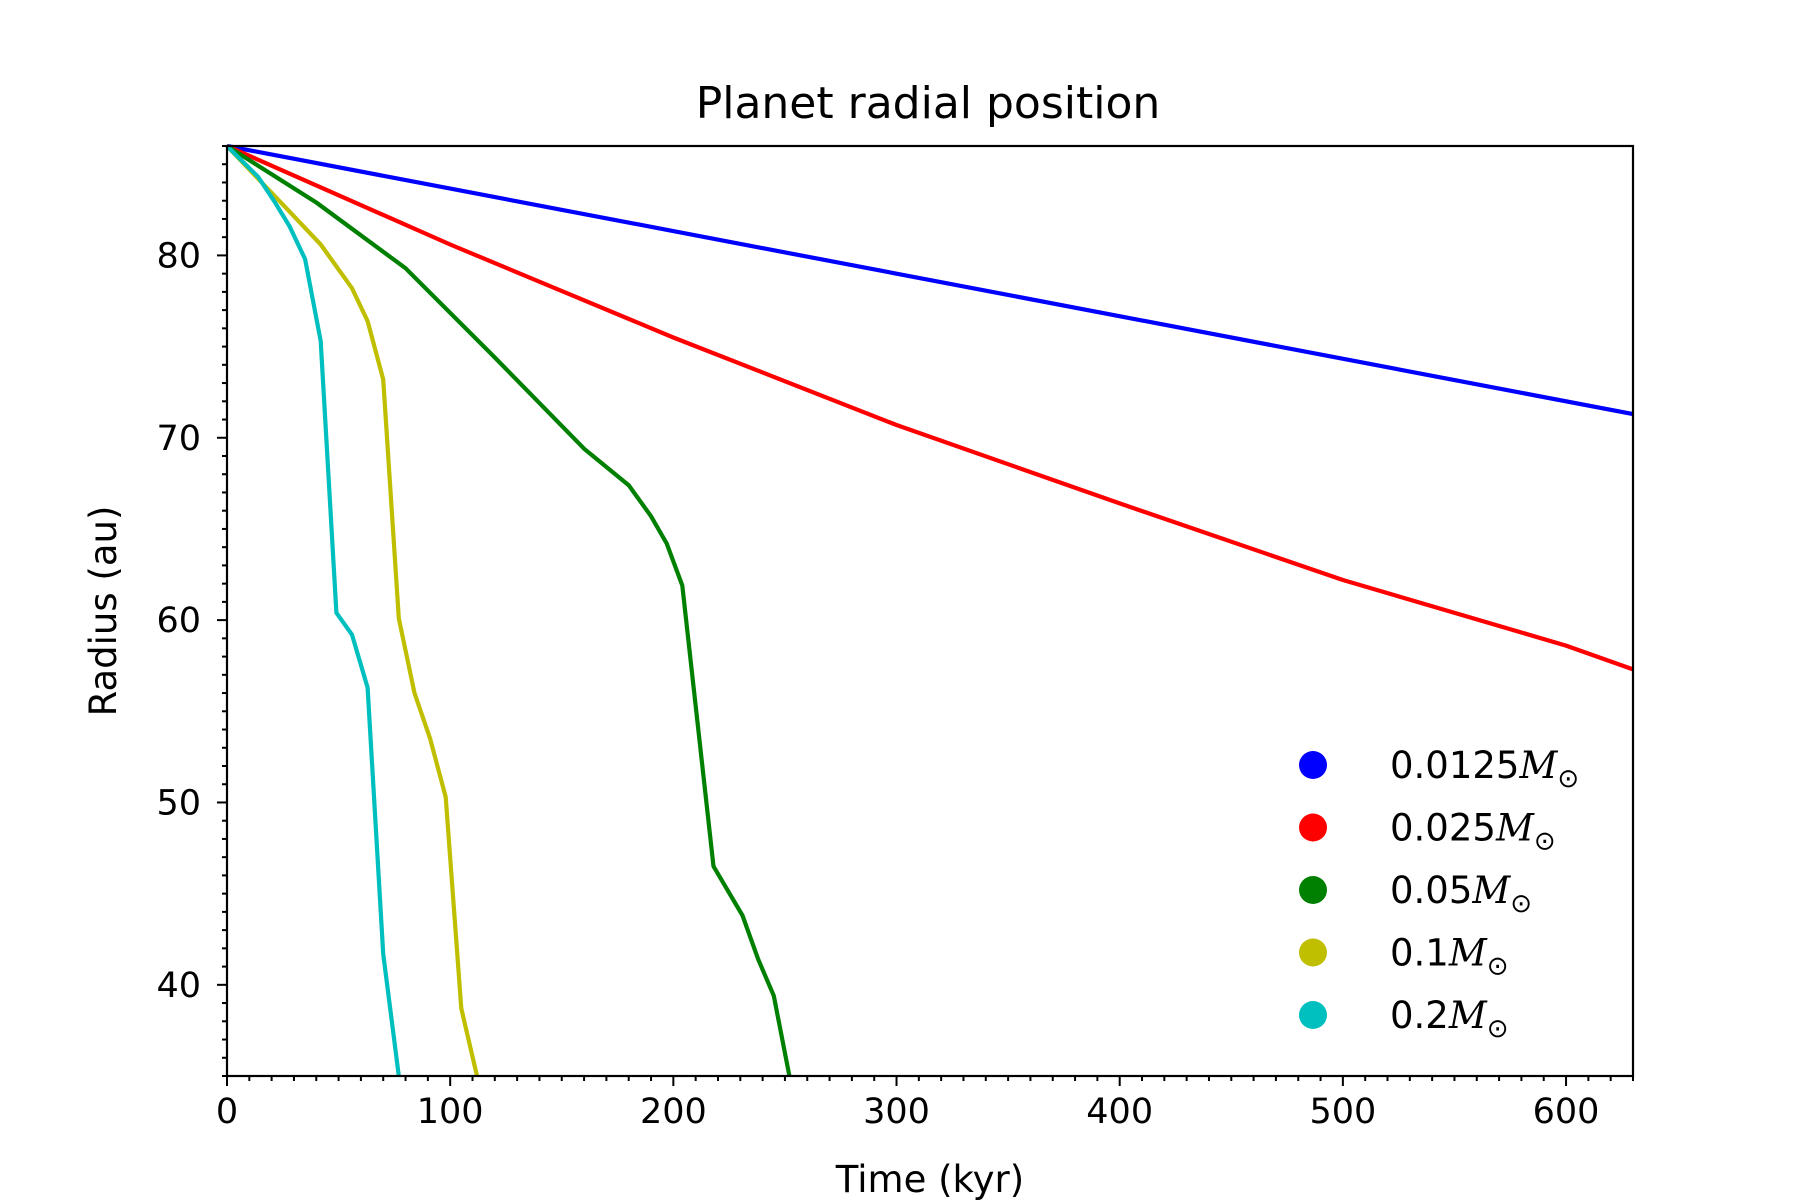 This screenshot has width=1800, height=1200. Describe the element at coordinates (1443, 828) in the screenshot. I see `legend-label-value: 0.025` at that location.